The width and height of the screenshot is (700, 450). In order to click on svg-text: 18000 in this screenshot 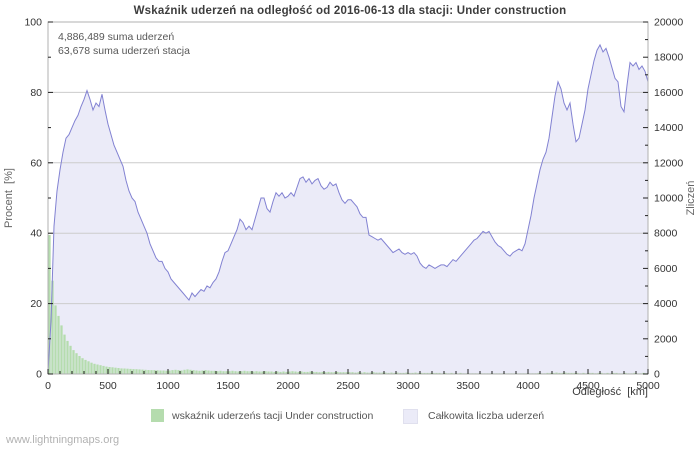, I will do `click(668, 58)`.